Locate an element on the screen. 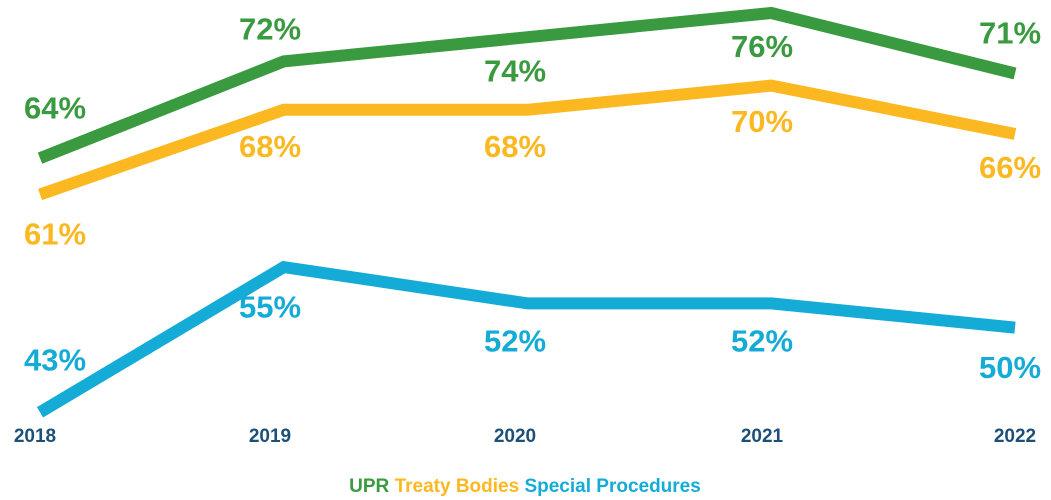 The width and height of the screenshot is (1051, 500). data-label: 76% is located at coordinates (762, 46).